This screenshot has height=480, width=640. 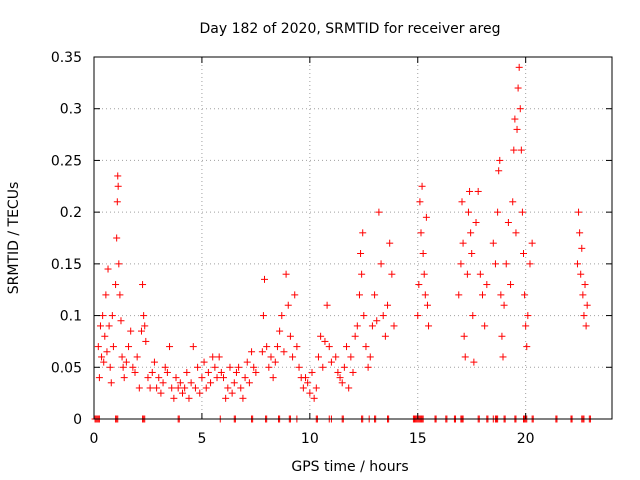 What do you see at coordinates (201, 439) in the screenshot?
I see `x-tick-label: 5` at bounding box center [201, 439].